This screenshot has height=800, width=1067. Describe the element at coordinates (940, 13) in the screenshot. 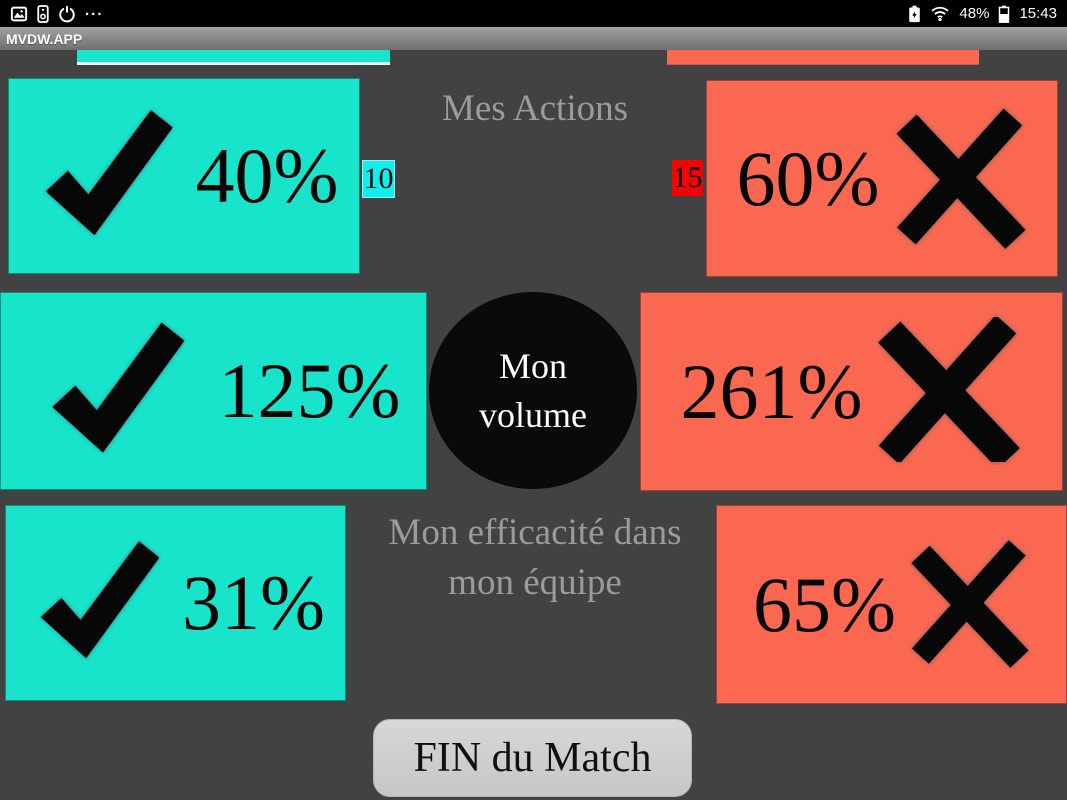

I see `wifi-icon` at that location.